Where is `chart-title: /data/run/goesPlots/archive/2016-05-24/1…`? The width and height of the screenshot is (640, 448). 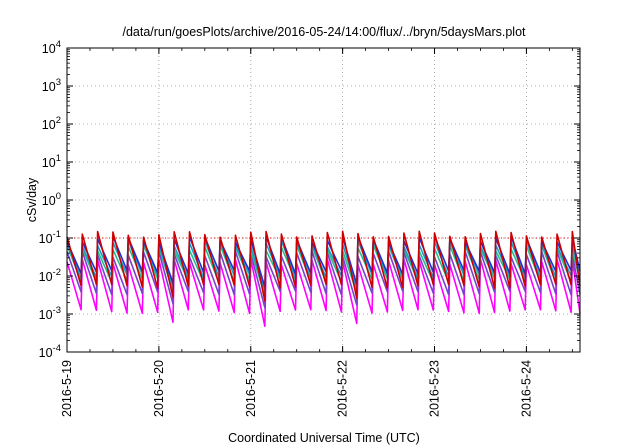
chart-title: /data/run/goesPlots/archive/2016-05-24/1… is located at coordinates (324, 32).